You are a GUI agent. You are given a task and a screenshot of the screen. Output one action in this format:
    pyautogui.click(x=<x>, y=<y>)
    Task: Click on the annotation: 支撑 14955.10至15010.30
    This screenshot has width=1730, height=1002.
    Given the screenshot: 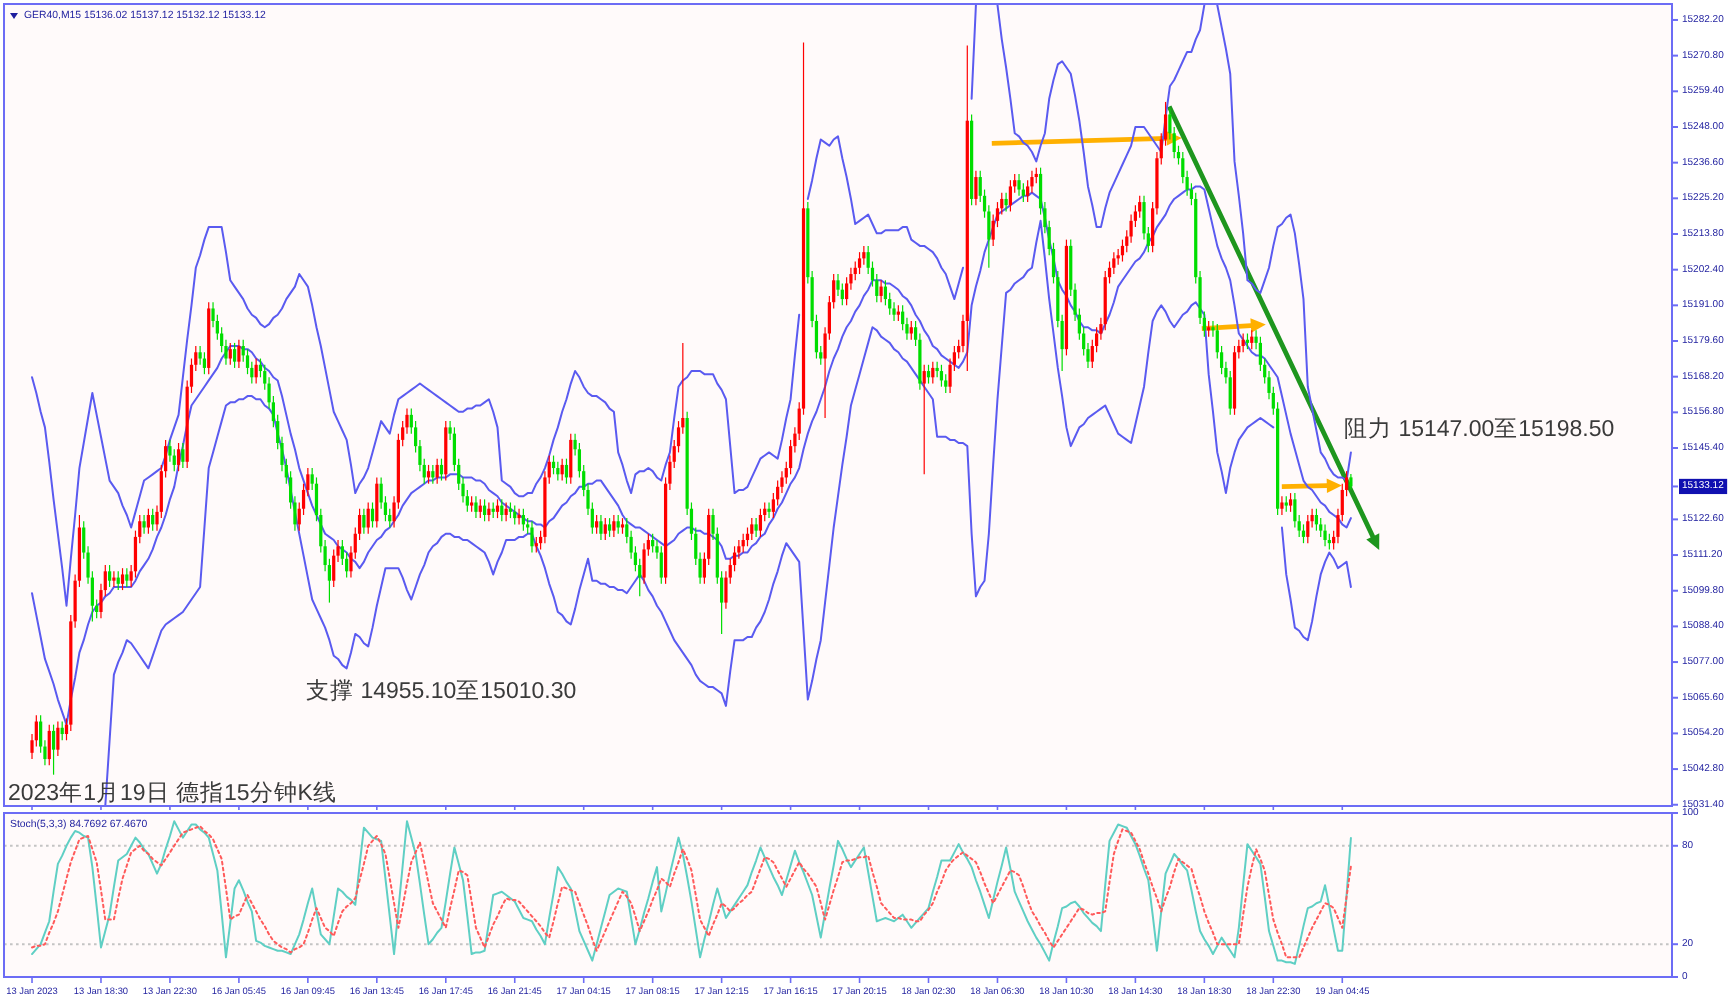 What is the action you would take?
    pyautogui.click(x=441, y=691)
    